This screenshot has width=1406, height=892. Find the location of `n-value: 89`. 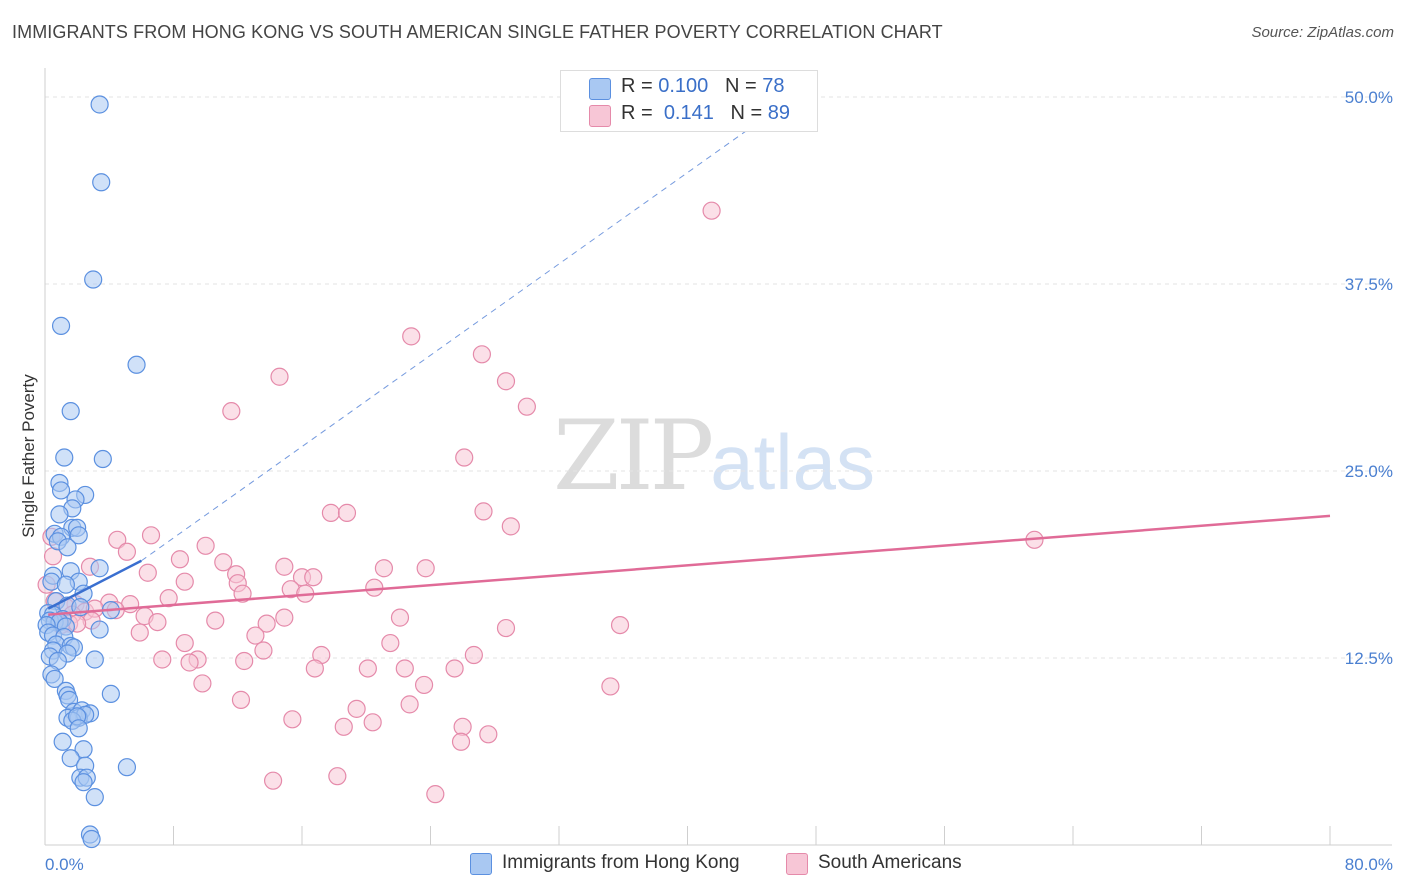

n-value: 89 is located at coordinates (779, 113).